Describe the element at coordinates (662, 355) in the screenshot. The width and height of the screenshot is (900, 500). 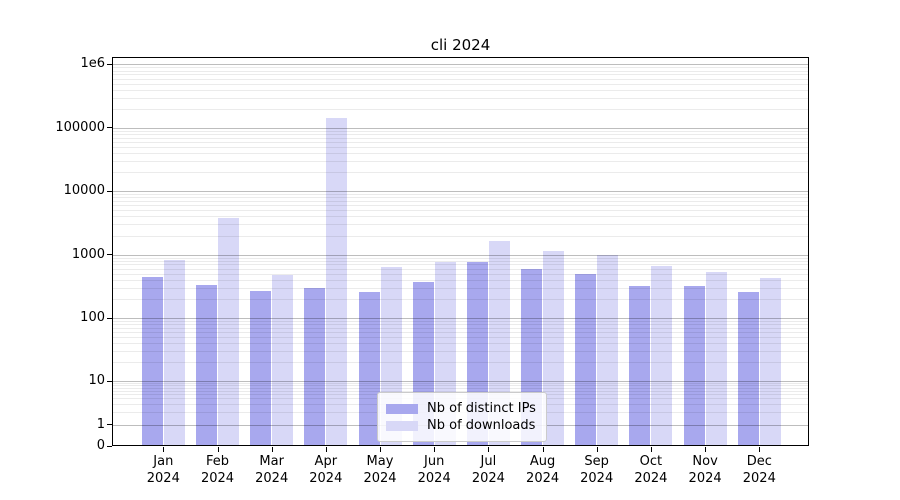
I see `bar-nb-of-downloads-oct` at that location.